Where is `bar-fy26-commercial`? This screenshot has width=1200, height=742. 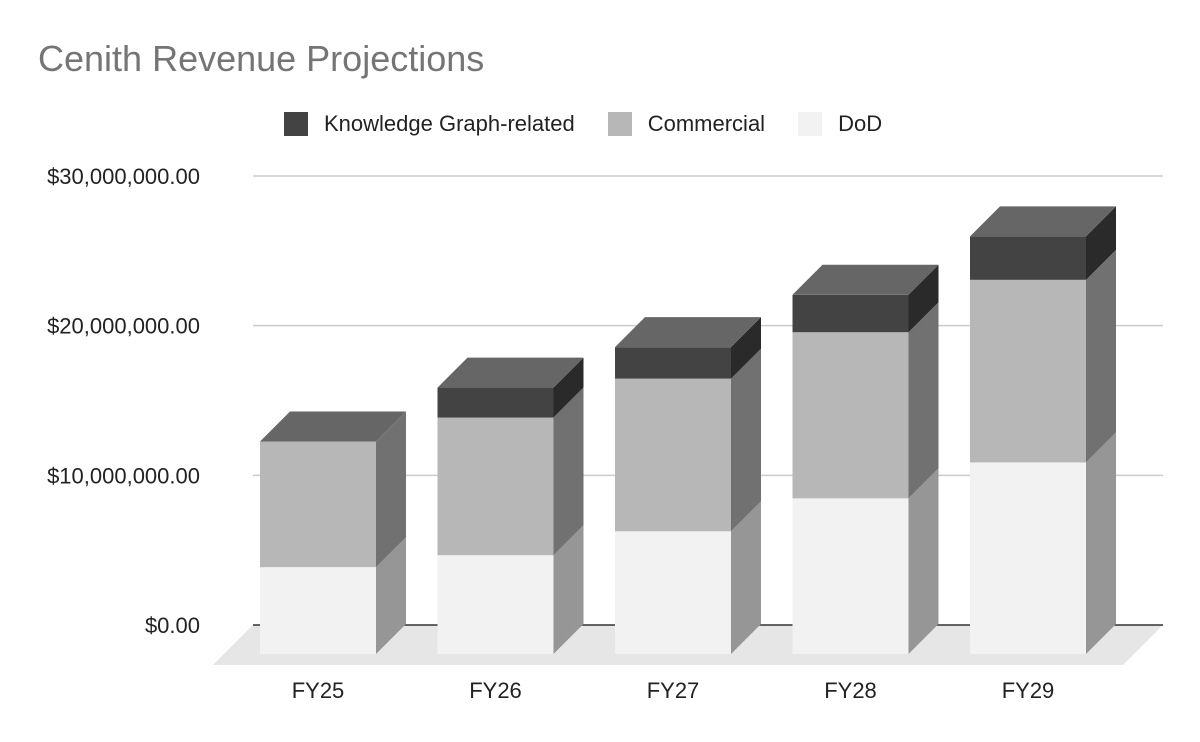
bar-fy26-commercial is located at coordinates (495, 486).